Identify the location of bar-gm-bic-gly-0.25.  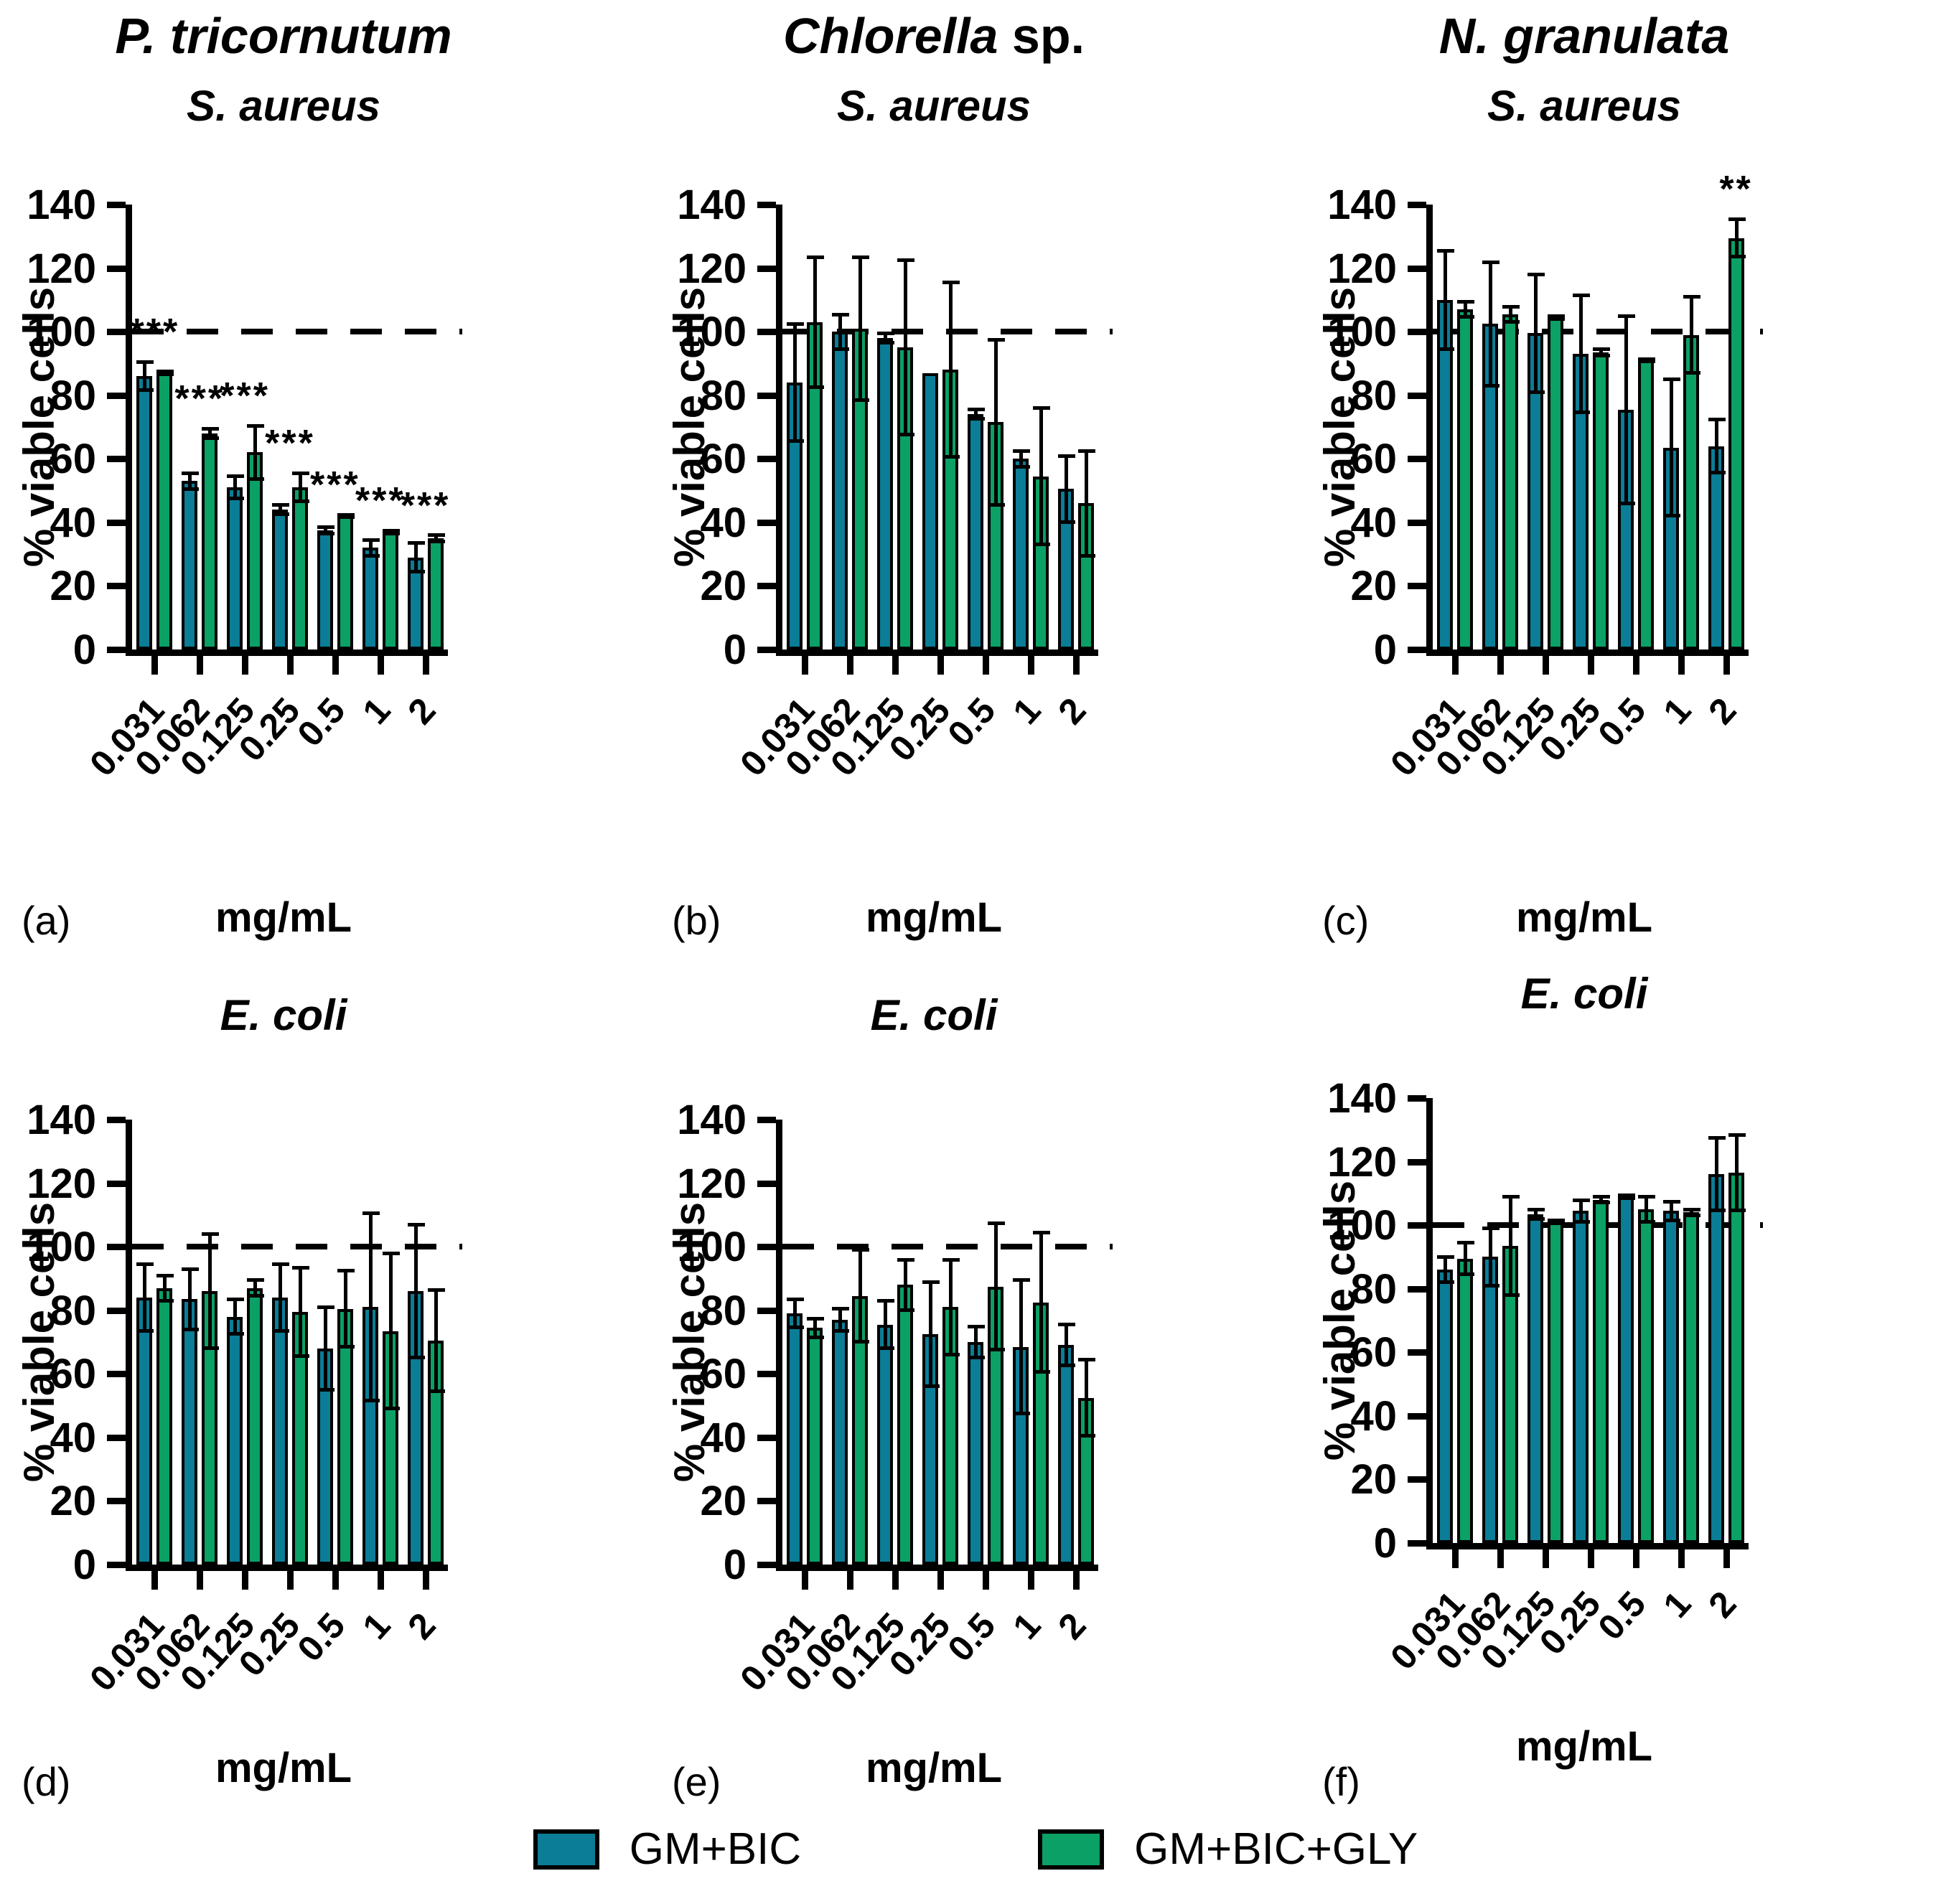
(1601, 500).